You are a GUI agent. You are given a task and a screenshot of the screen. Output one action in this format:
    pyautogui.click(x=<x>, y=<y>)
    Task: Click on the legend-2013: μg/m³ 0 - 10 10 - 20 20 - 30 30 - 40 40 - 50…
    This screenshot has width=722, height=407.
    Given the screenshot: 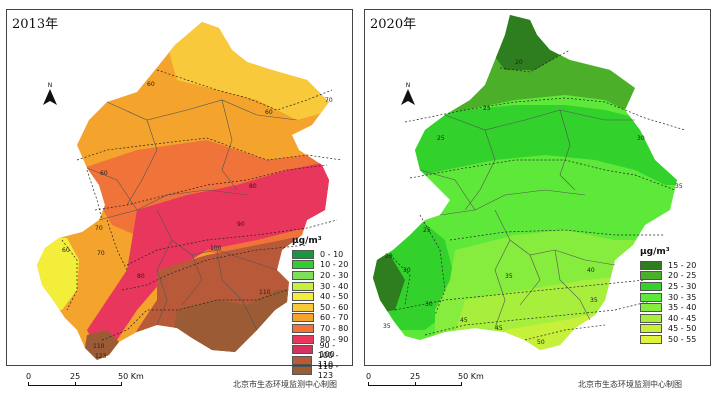 What is the action you would take?
    pyautogui.click(x=322, y=308)
    